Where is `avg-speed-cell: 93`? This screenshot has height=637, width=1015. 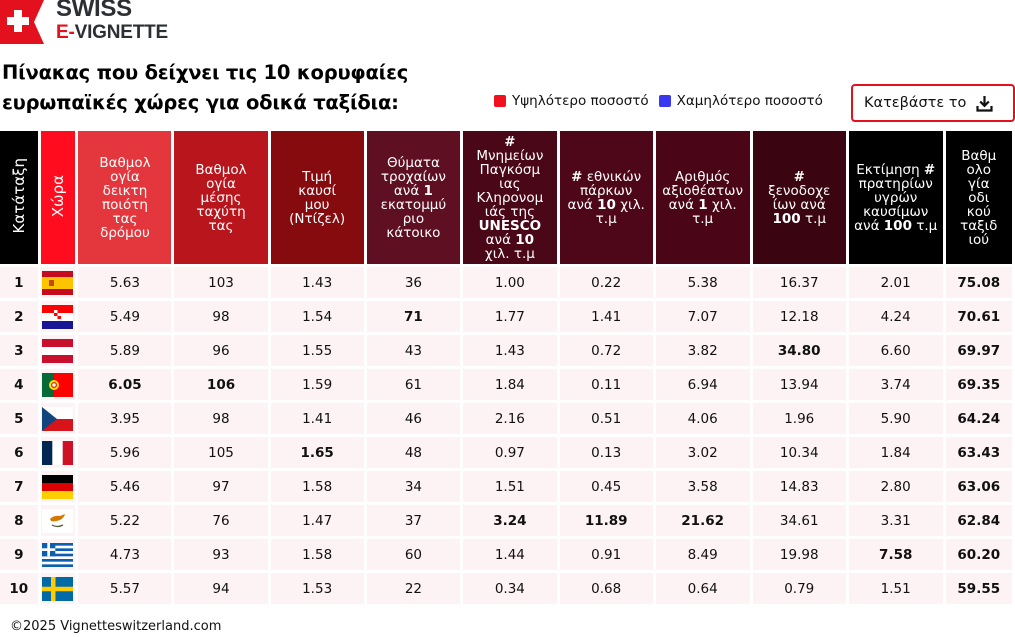 avg-speed-cell: 93 is located at coordinates (221, 554).